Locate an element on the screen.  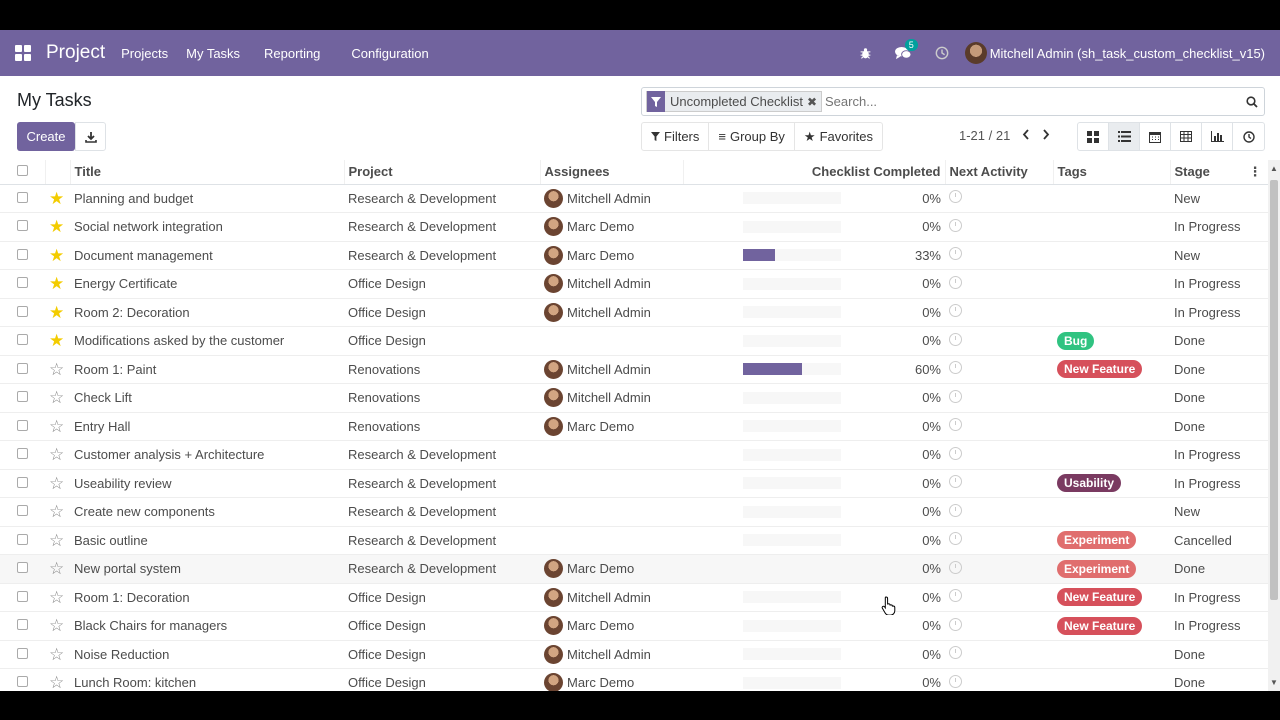
facet-remove-icon: ✖ is located at coordinates (812, 101).